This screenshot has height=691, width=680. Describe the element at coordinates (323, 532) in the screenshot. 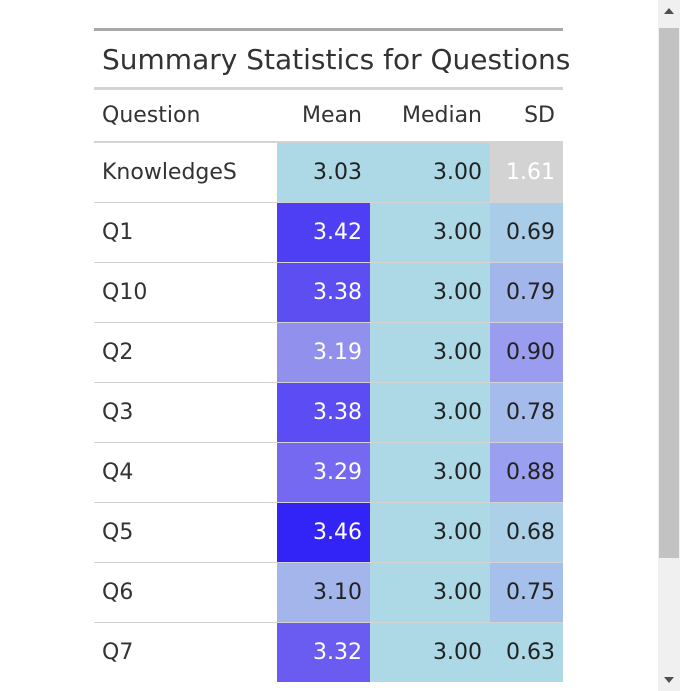

I see `mean-cell: 3.46` at that location.